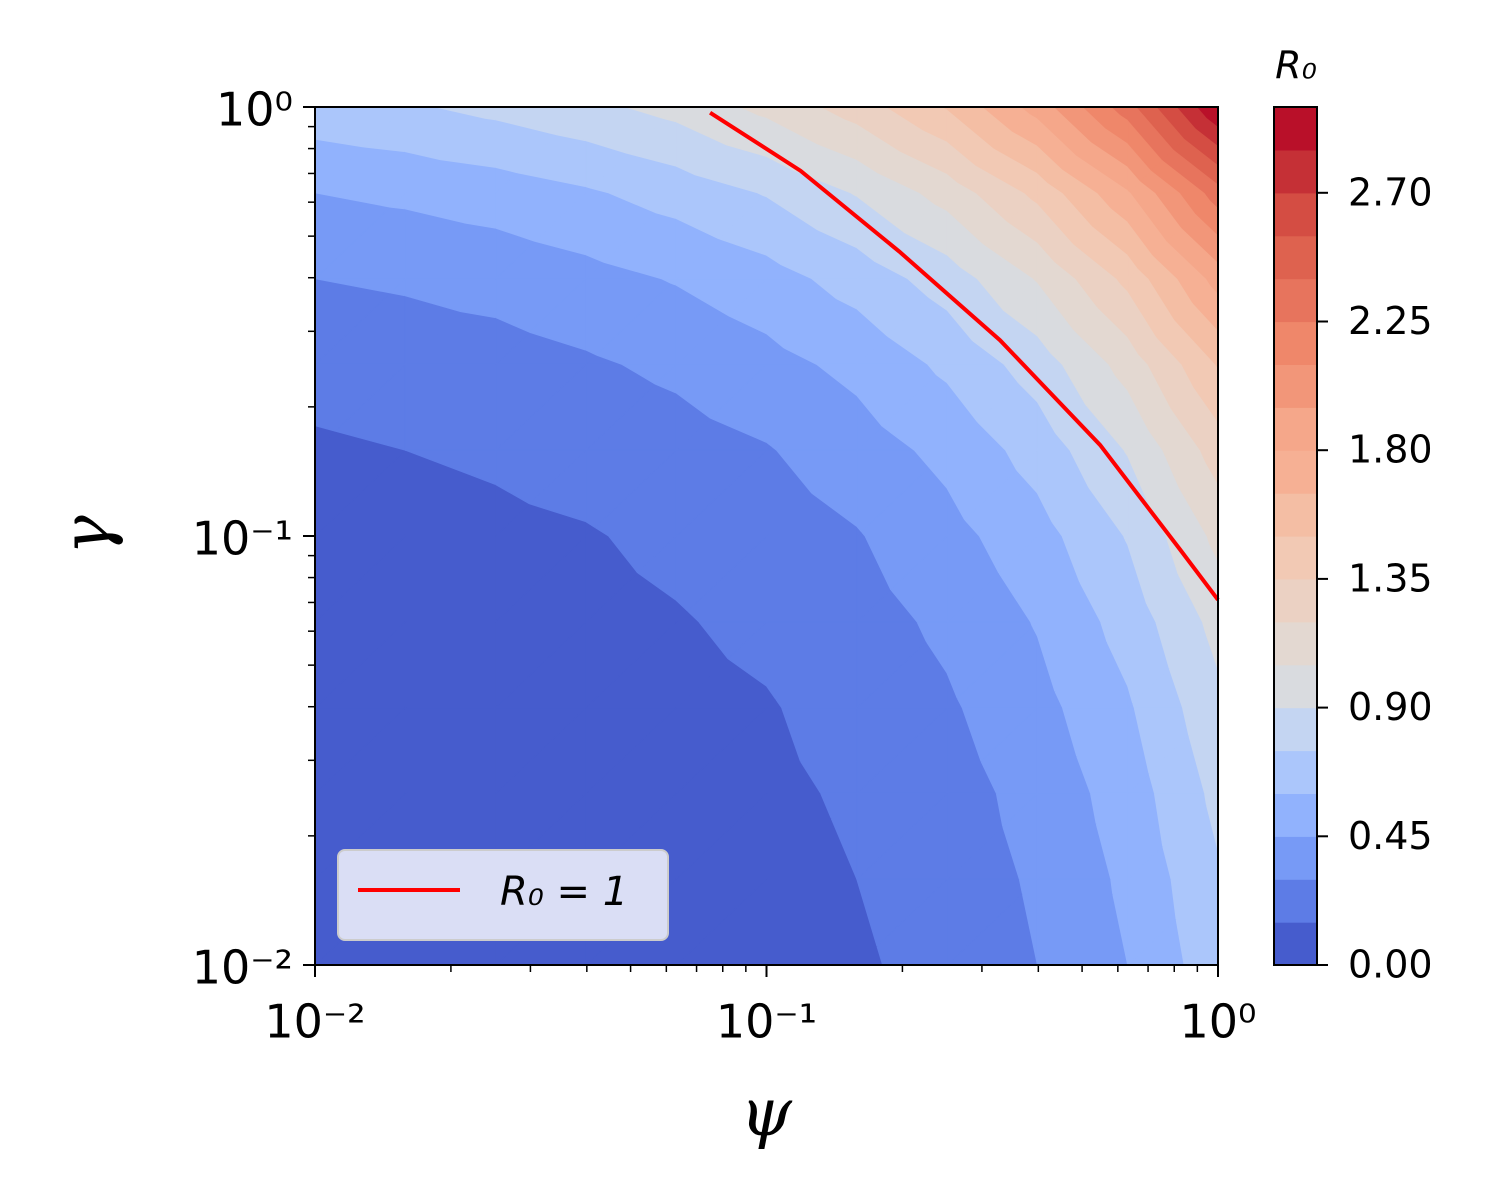  Describe the element at coordinates (564, 892) in the screenshot. I see `legend-label: R₀ = 1` at that location.